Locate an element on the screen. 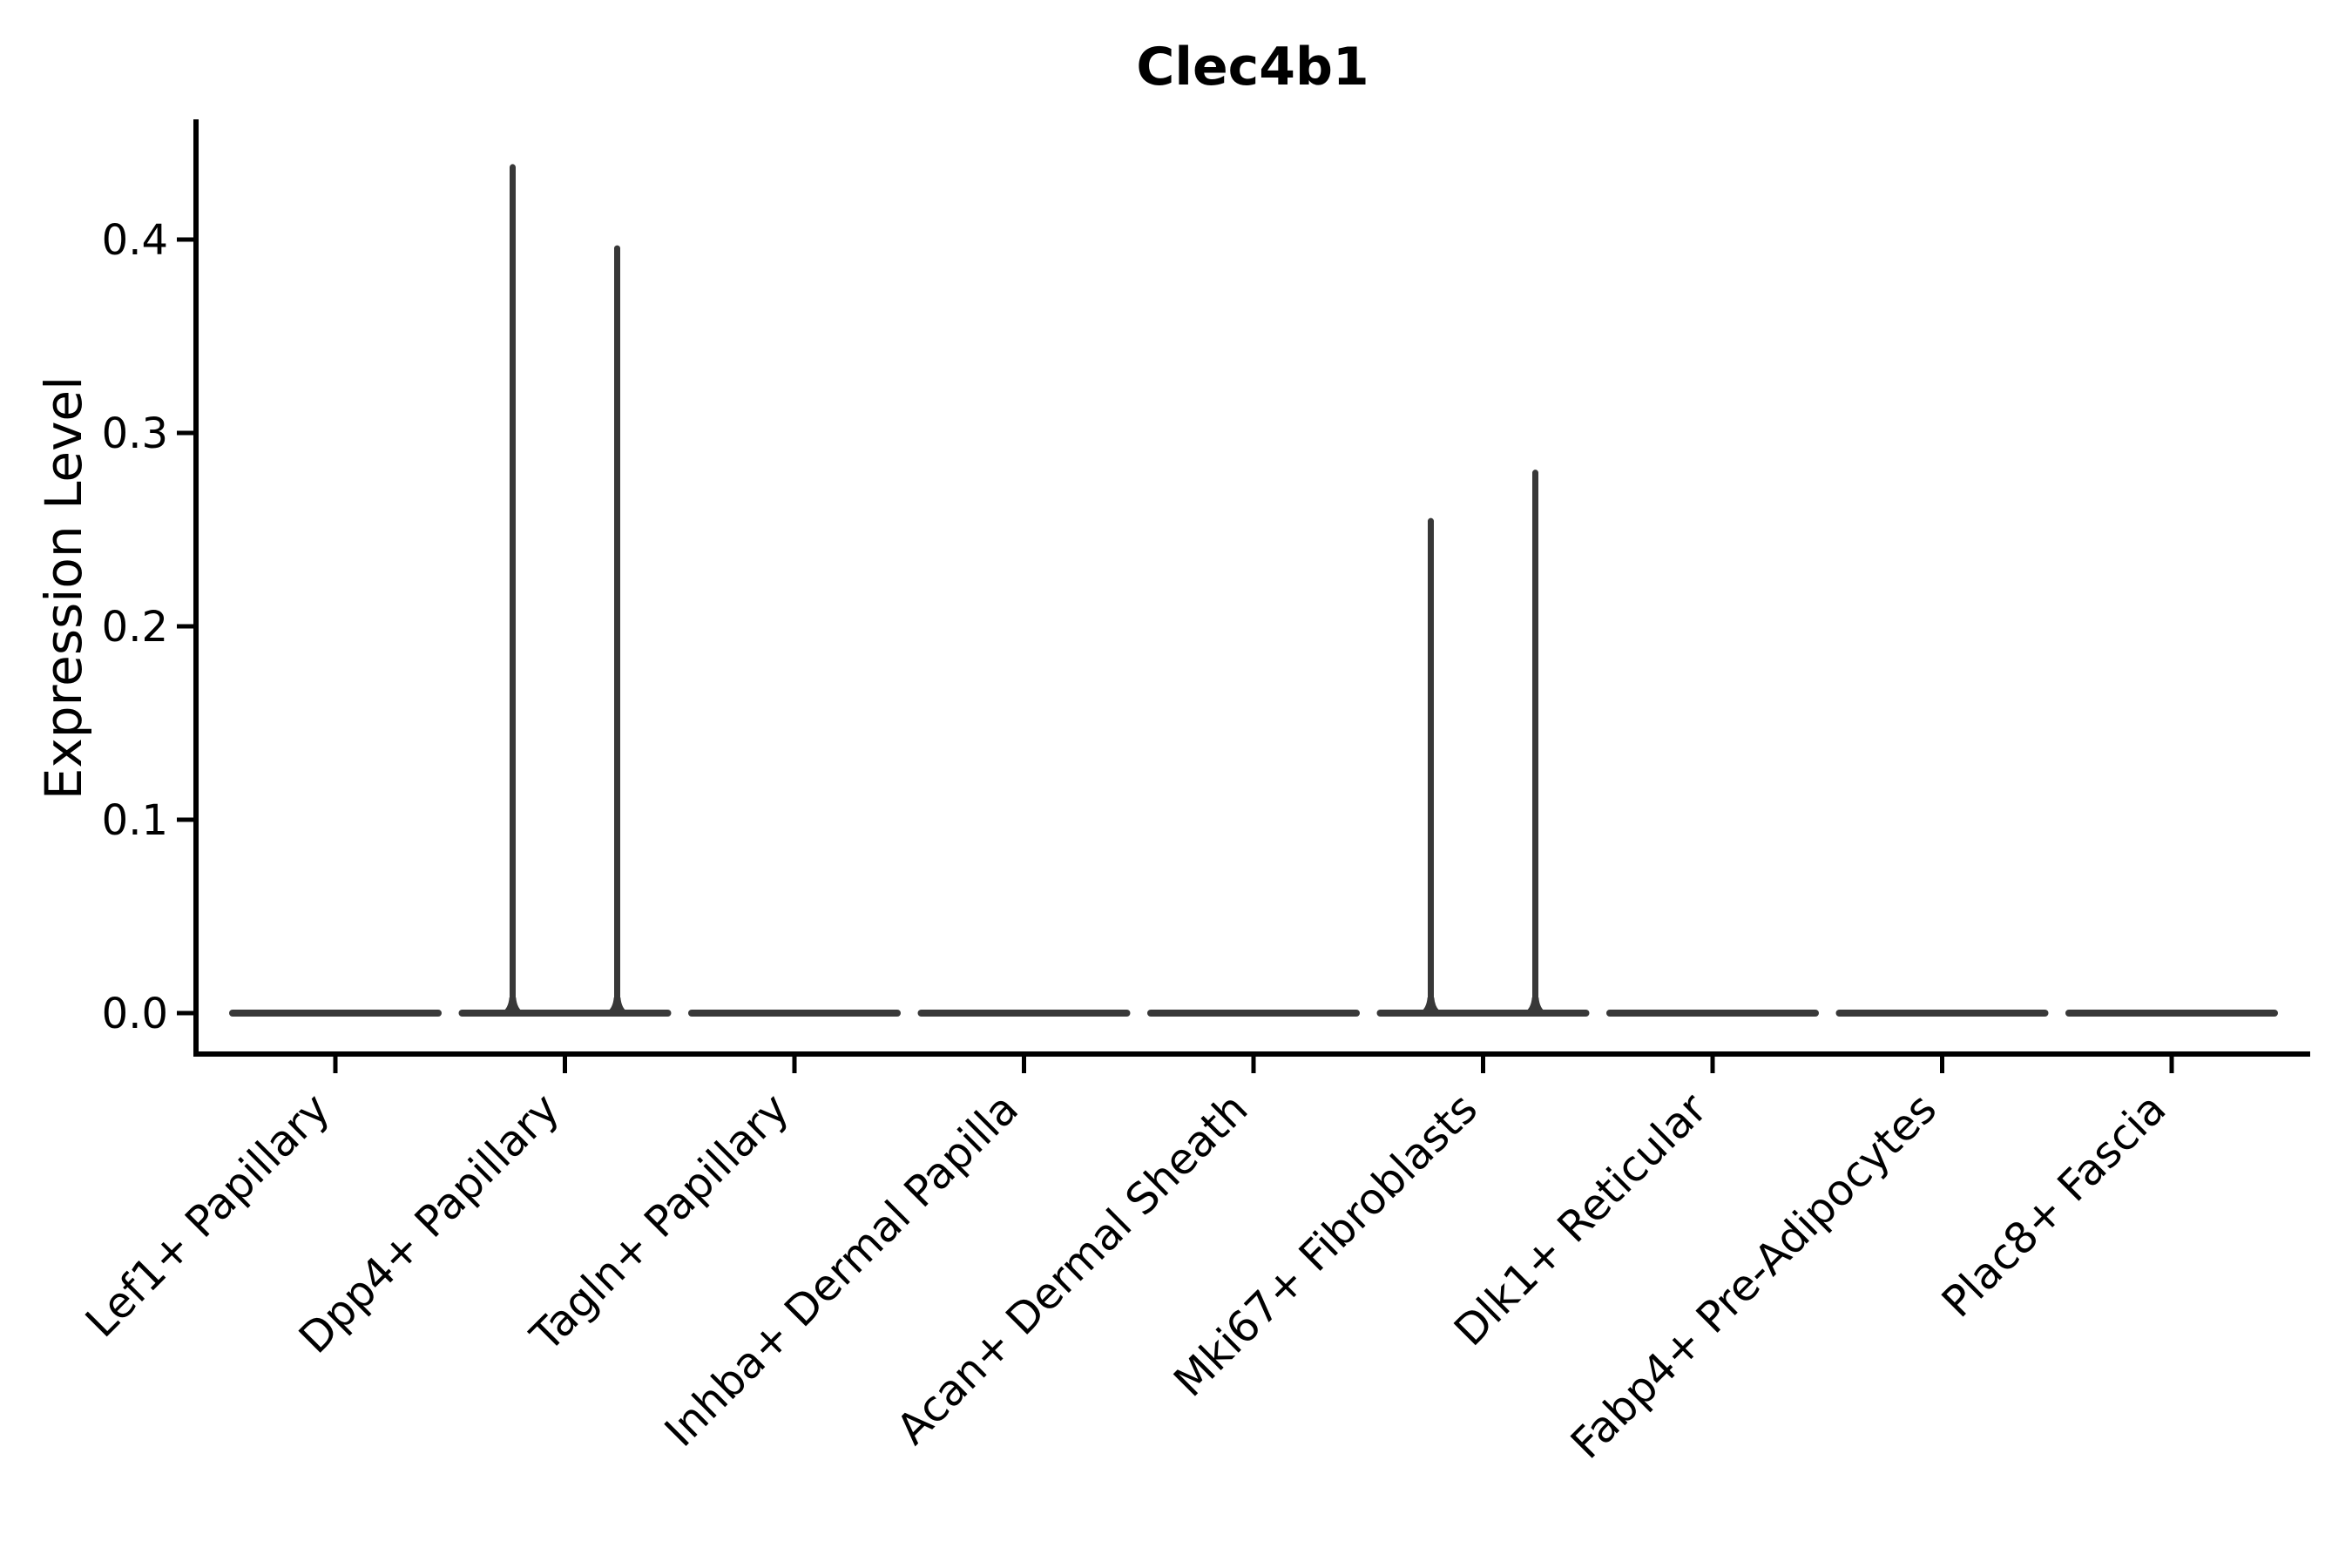 The image size is (2352, 1568). x-tick-label-dlk1-reticular: Dlk1+ Reticular is located at coordinates (1581, 1220).